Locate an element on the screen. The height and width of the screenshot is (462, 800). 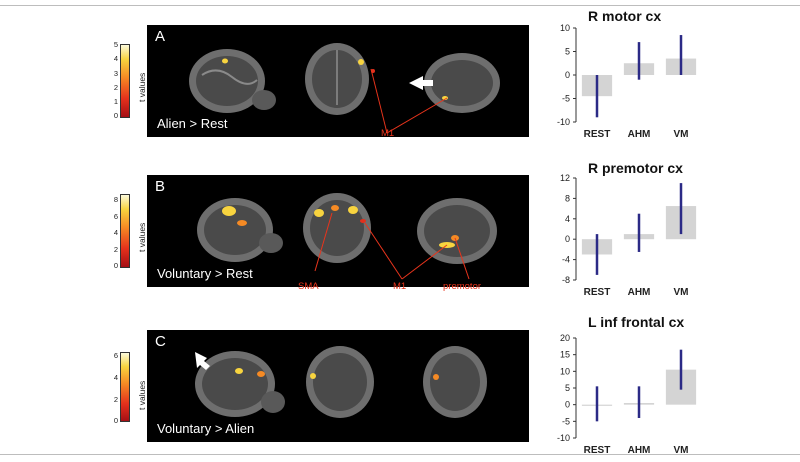
contrast-label: Alien > Rest is located at coordinates (192, 123).